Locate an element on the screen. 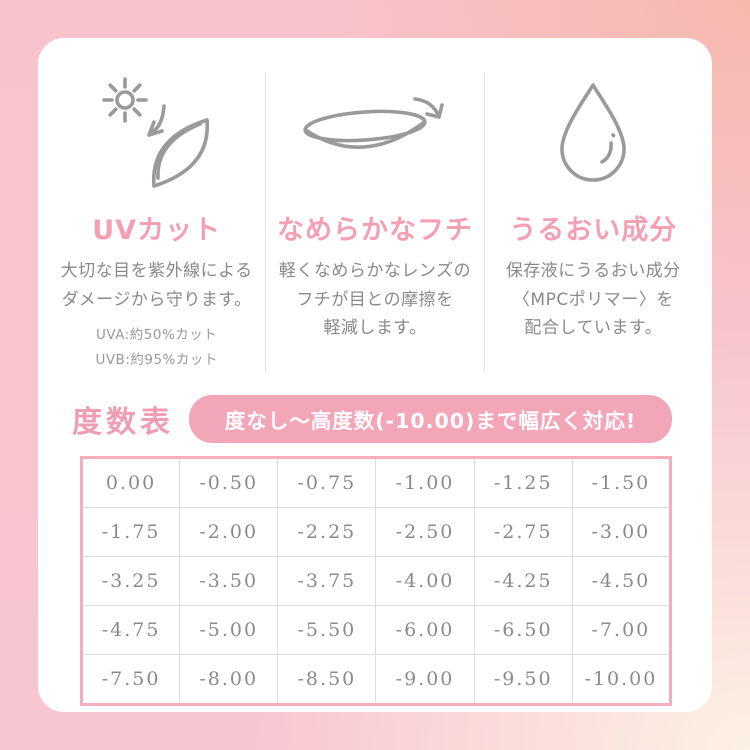 The image size is (750, 750). power-value-cell: -8.50 is located at coordinates (327, 680).